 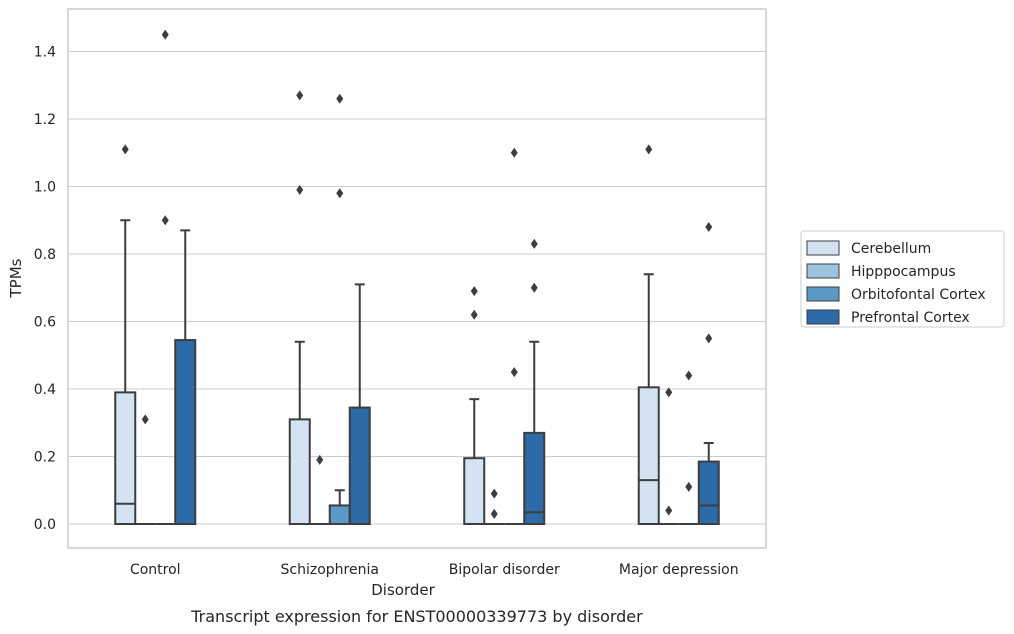 I want to click on x-axis-label: Disorder, so click(x=403, y=590).